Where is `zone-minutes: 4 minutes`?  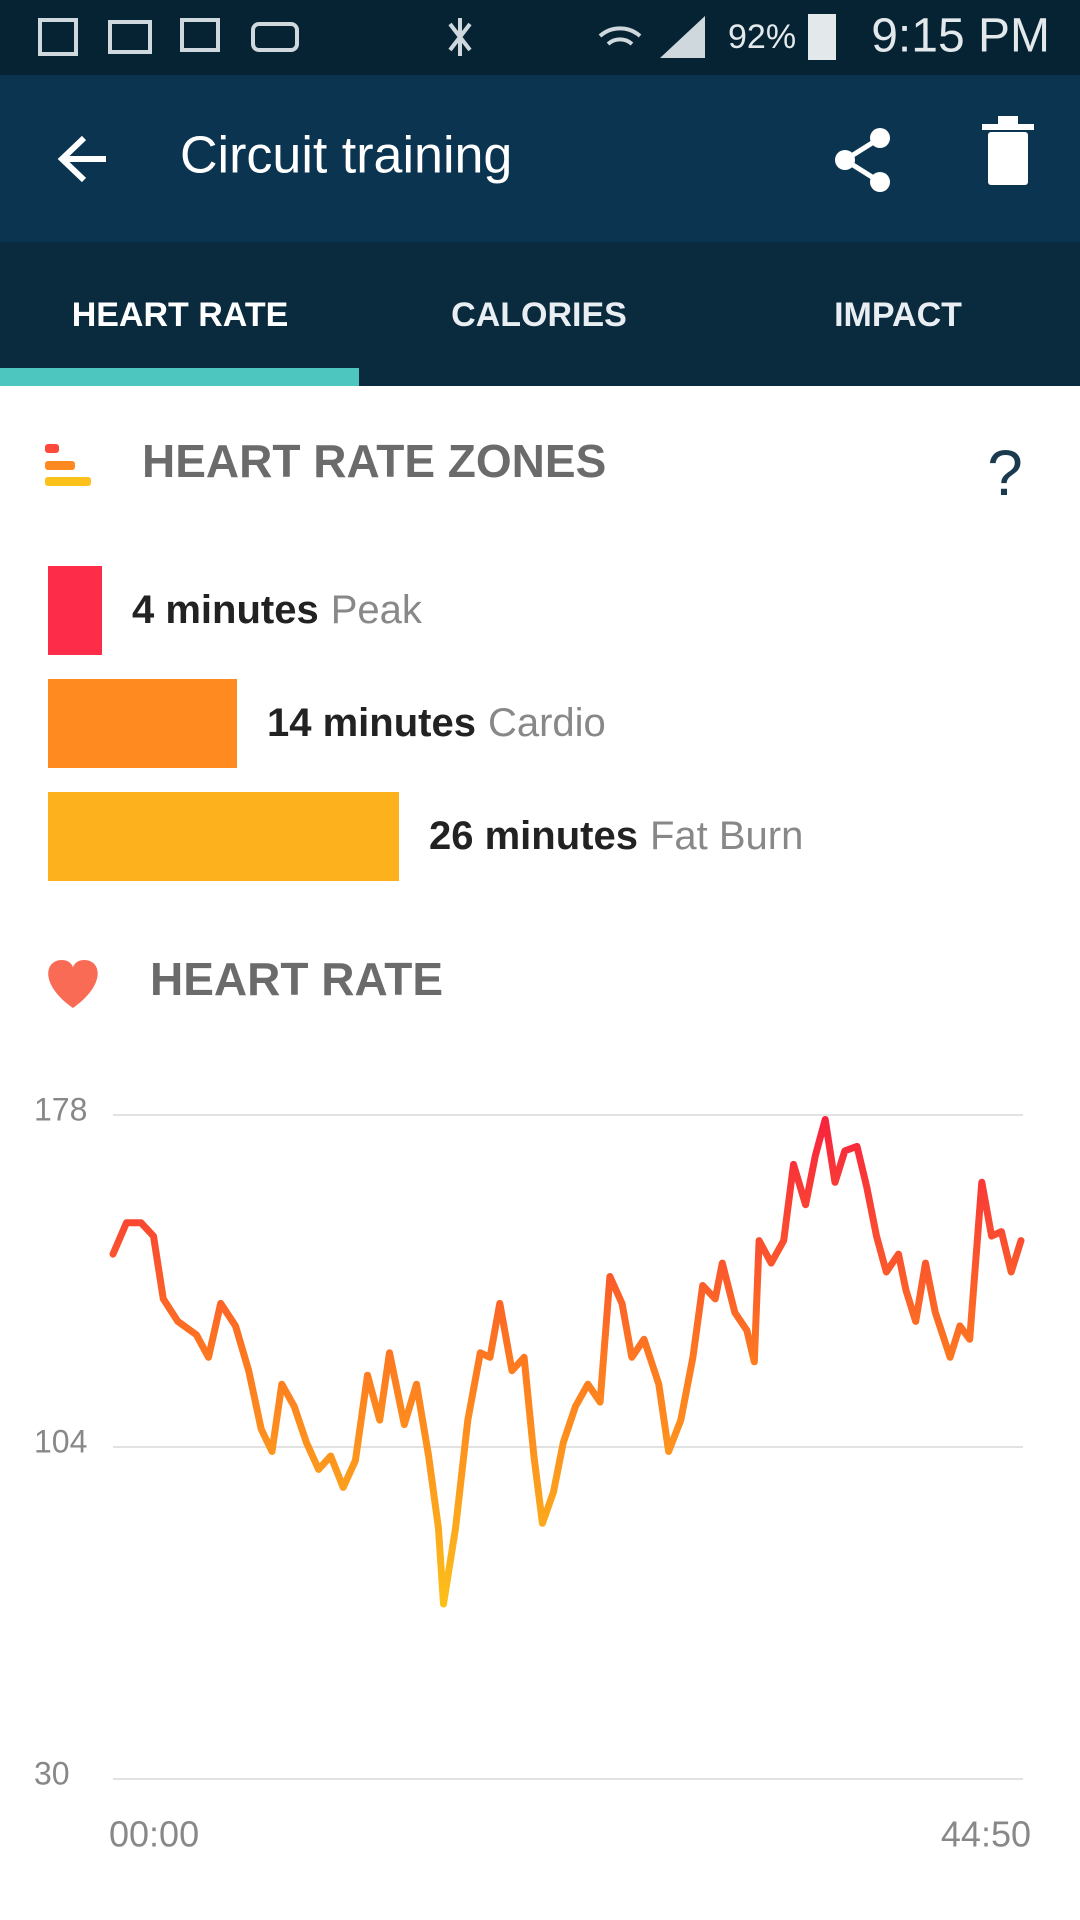 zone-minutes: 4 minutes is located at coordinates (225, 610).